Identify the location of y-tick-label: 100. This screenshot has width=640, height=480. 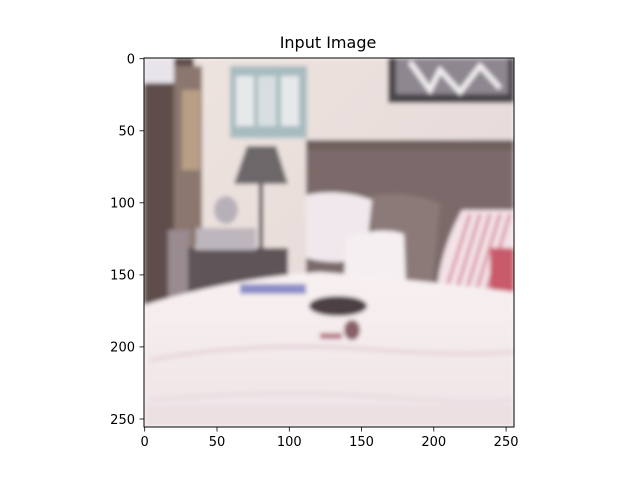
(122, 204).